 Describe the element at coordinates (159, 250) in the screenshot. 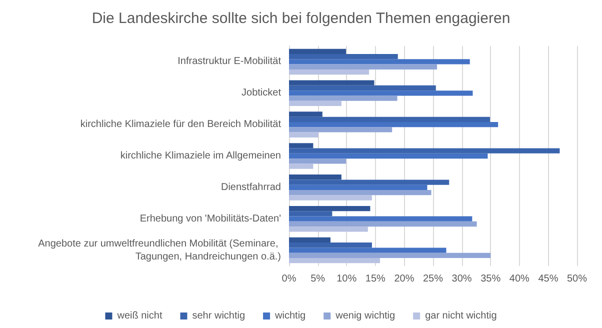

I see `y-tick-label: Angebote zur umweltfreundlichen Mobilität (Seminare, Tagungen, Handreichungen o.ä.)` at that location.